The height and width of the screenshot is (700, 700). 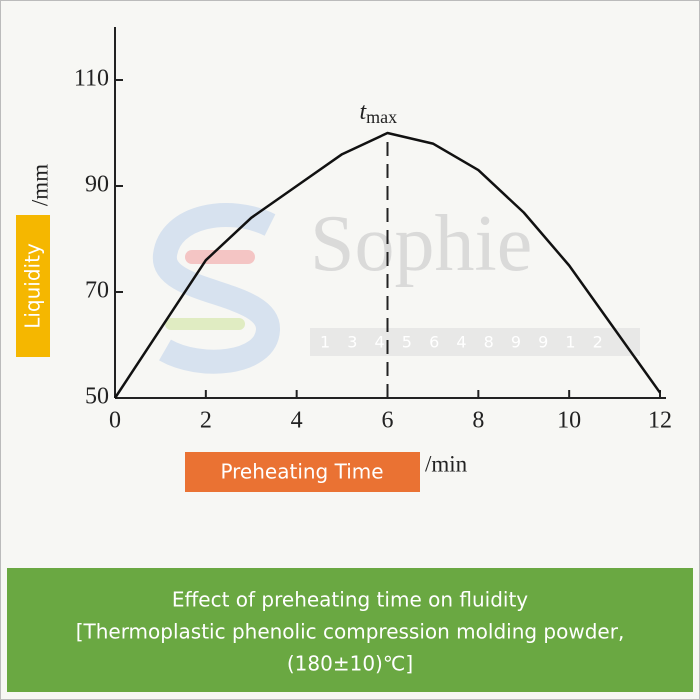 I want to click on y-axis-unit: /mm, so click(x=39, y=185).